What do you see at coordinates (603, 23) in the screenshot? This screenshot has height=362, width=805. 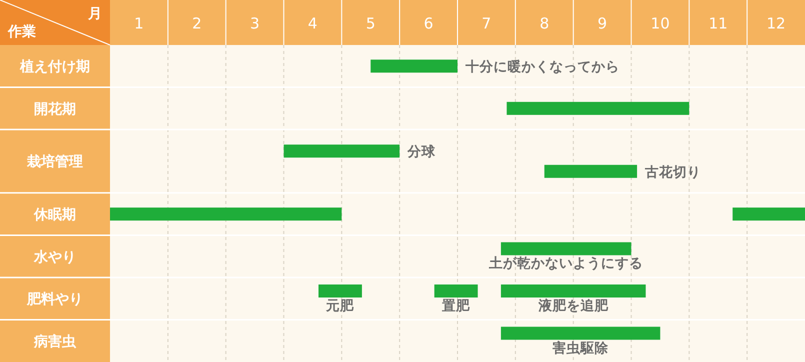 I see `x-tick-label: 9` at bounding box center [603, 23].